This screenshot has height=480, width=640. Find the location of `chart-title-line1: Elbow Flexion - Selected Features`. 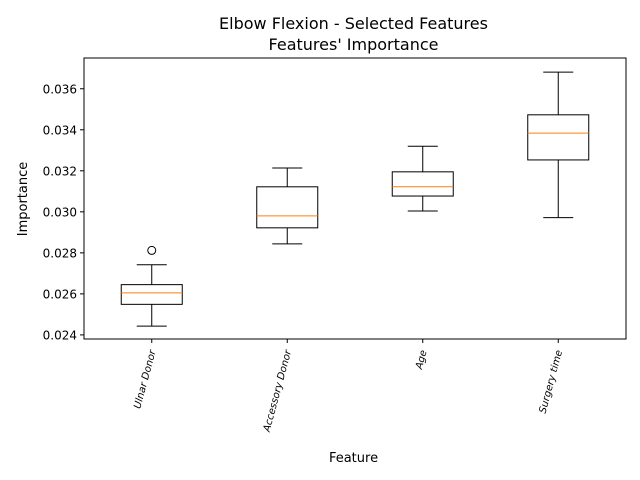

chart-title-line1: Elbow Flexion - Selected Features is located at coordinates (353, 23).